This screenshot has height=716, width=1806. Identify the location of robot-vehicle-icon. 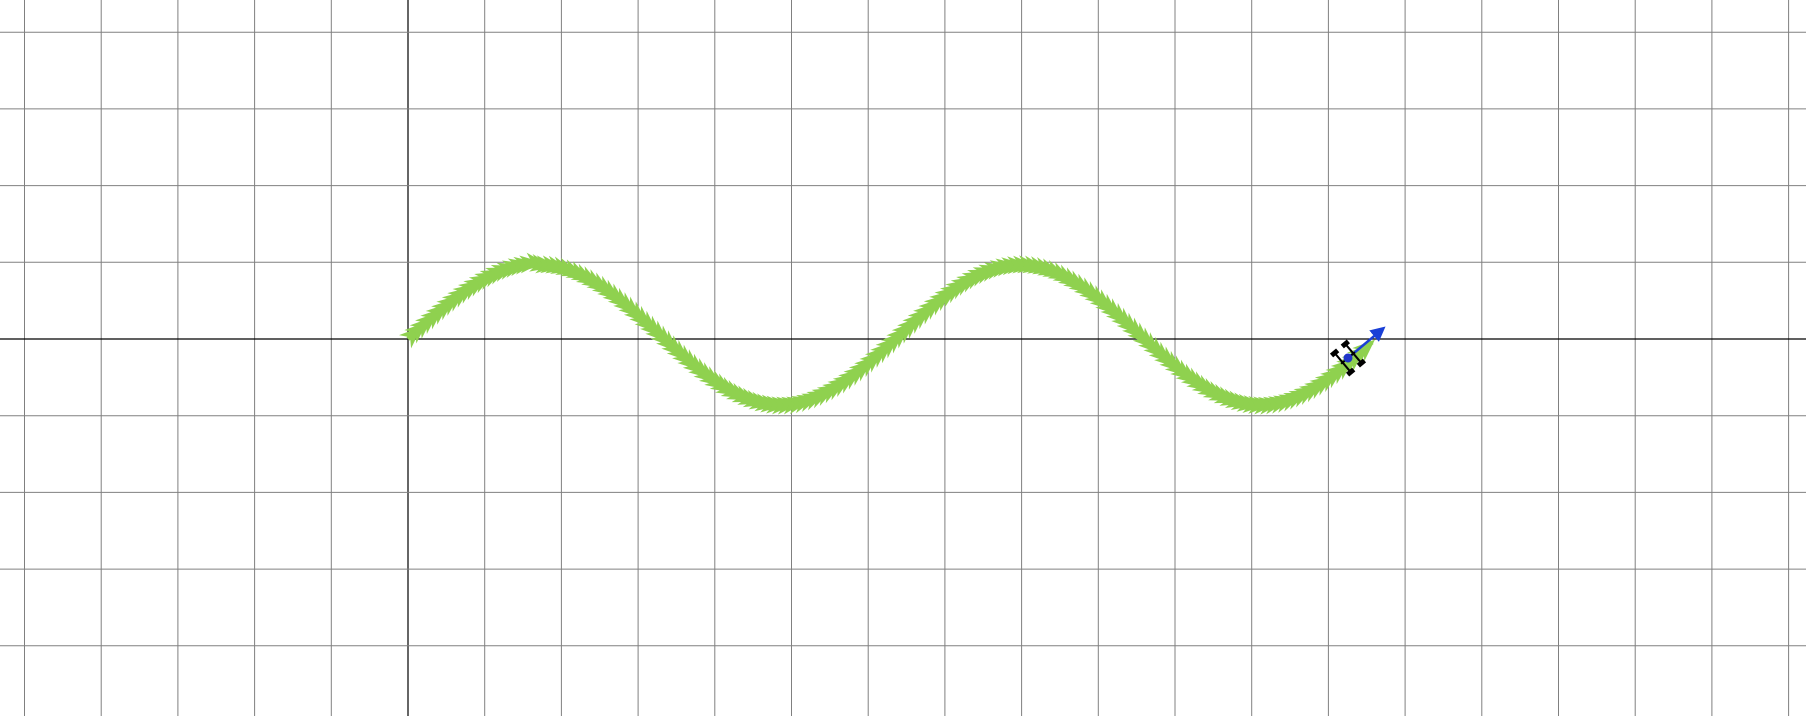
(1361, 347).